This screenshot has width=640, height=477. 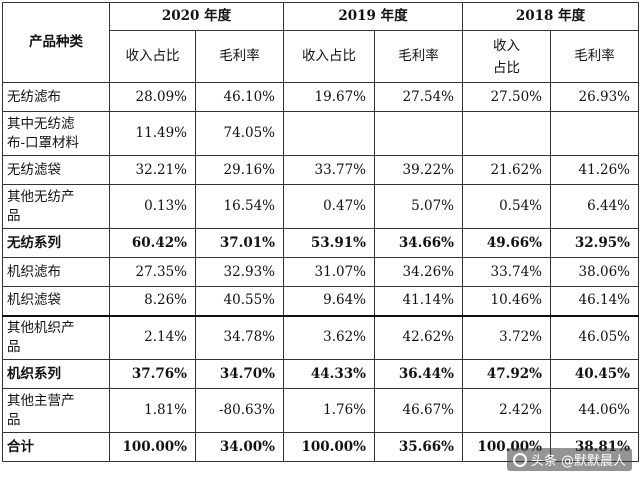 I want to click on revenue-share-cell: 37.76%, so click(x=152, y=374).